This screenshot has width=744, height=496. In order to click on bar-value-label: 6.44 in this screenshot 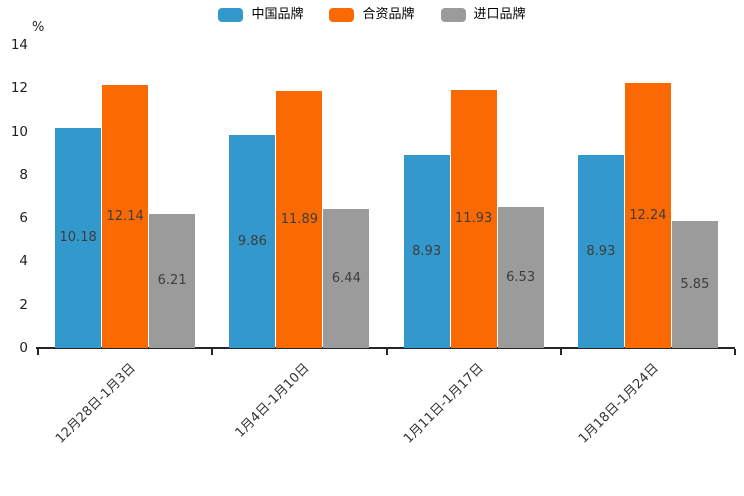, I will do `click(346, 278)`.